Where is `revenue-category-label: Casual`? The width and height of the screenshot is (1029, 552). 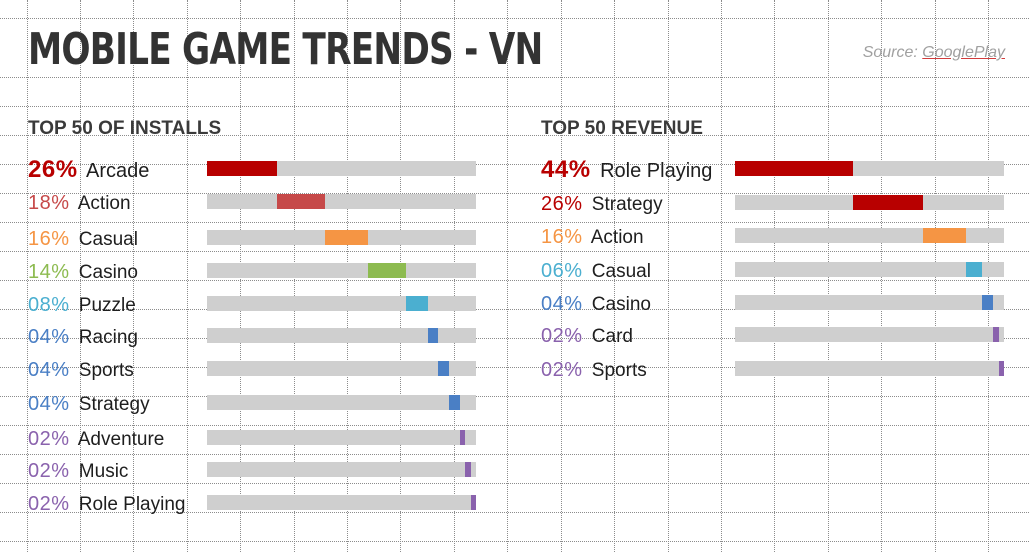 revenue-category-label: Casual is located at coordinates (618, 271).